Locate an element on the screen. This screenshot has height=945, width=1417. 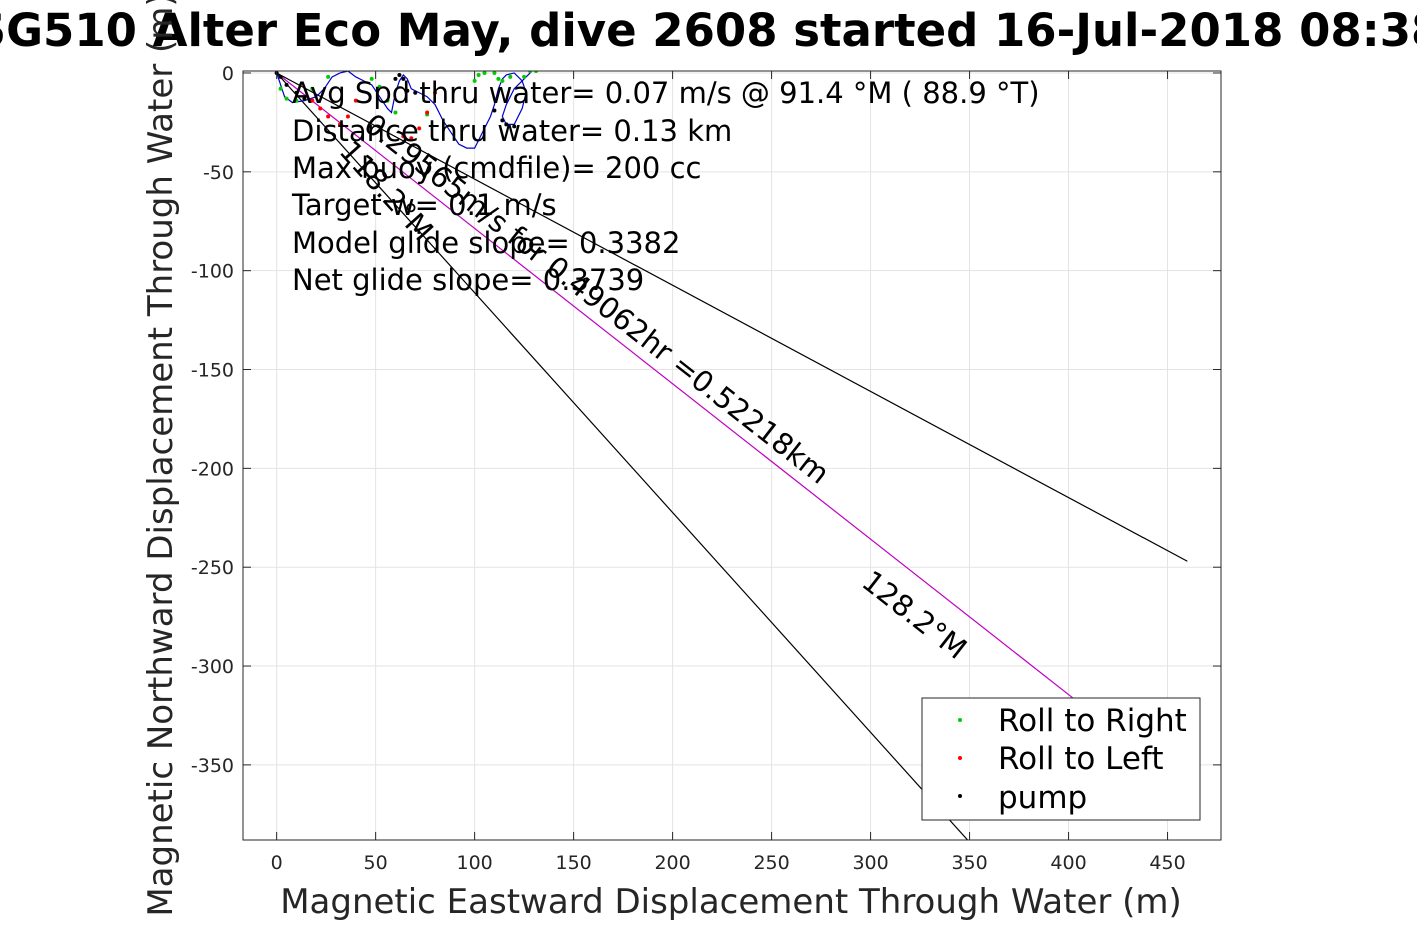
legend-box is located at coordinates (1061, 759).